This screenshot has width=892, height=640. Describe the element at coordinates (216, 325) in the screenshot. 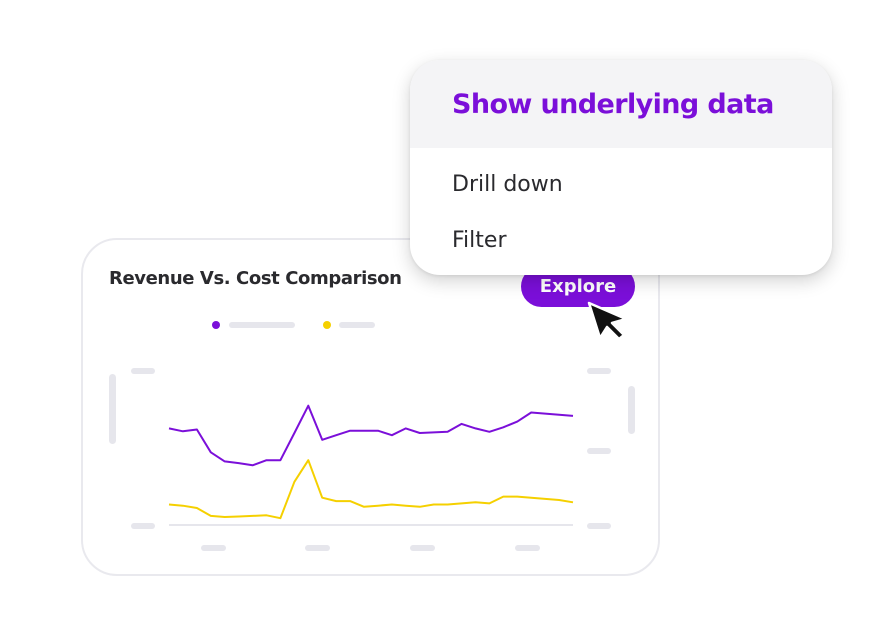

I see `legend-revenue-dot` at that location.